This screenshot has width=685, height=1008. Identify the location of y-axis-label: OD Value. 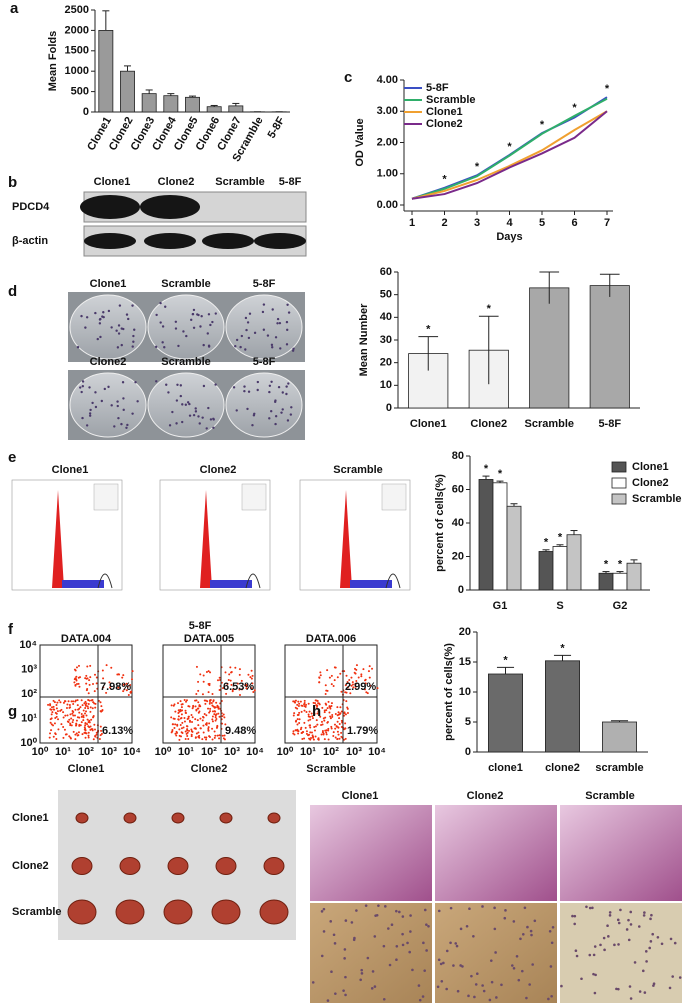
(360, 142).